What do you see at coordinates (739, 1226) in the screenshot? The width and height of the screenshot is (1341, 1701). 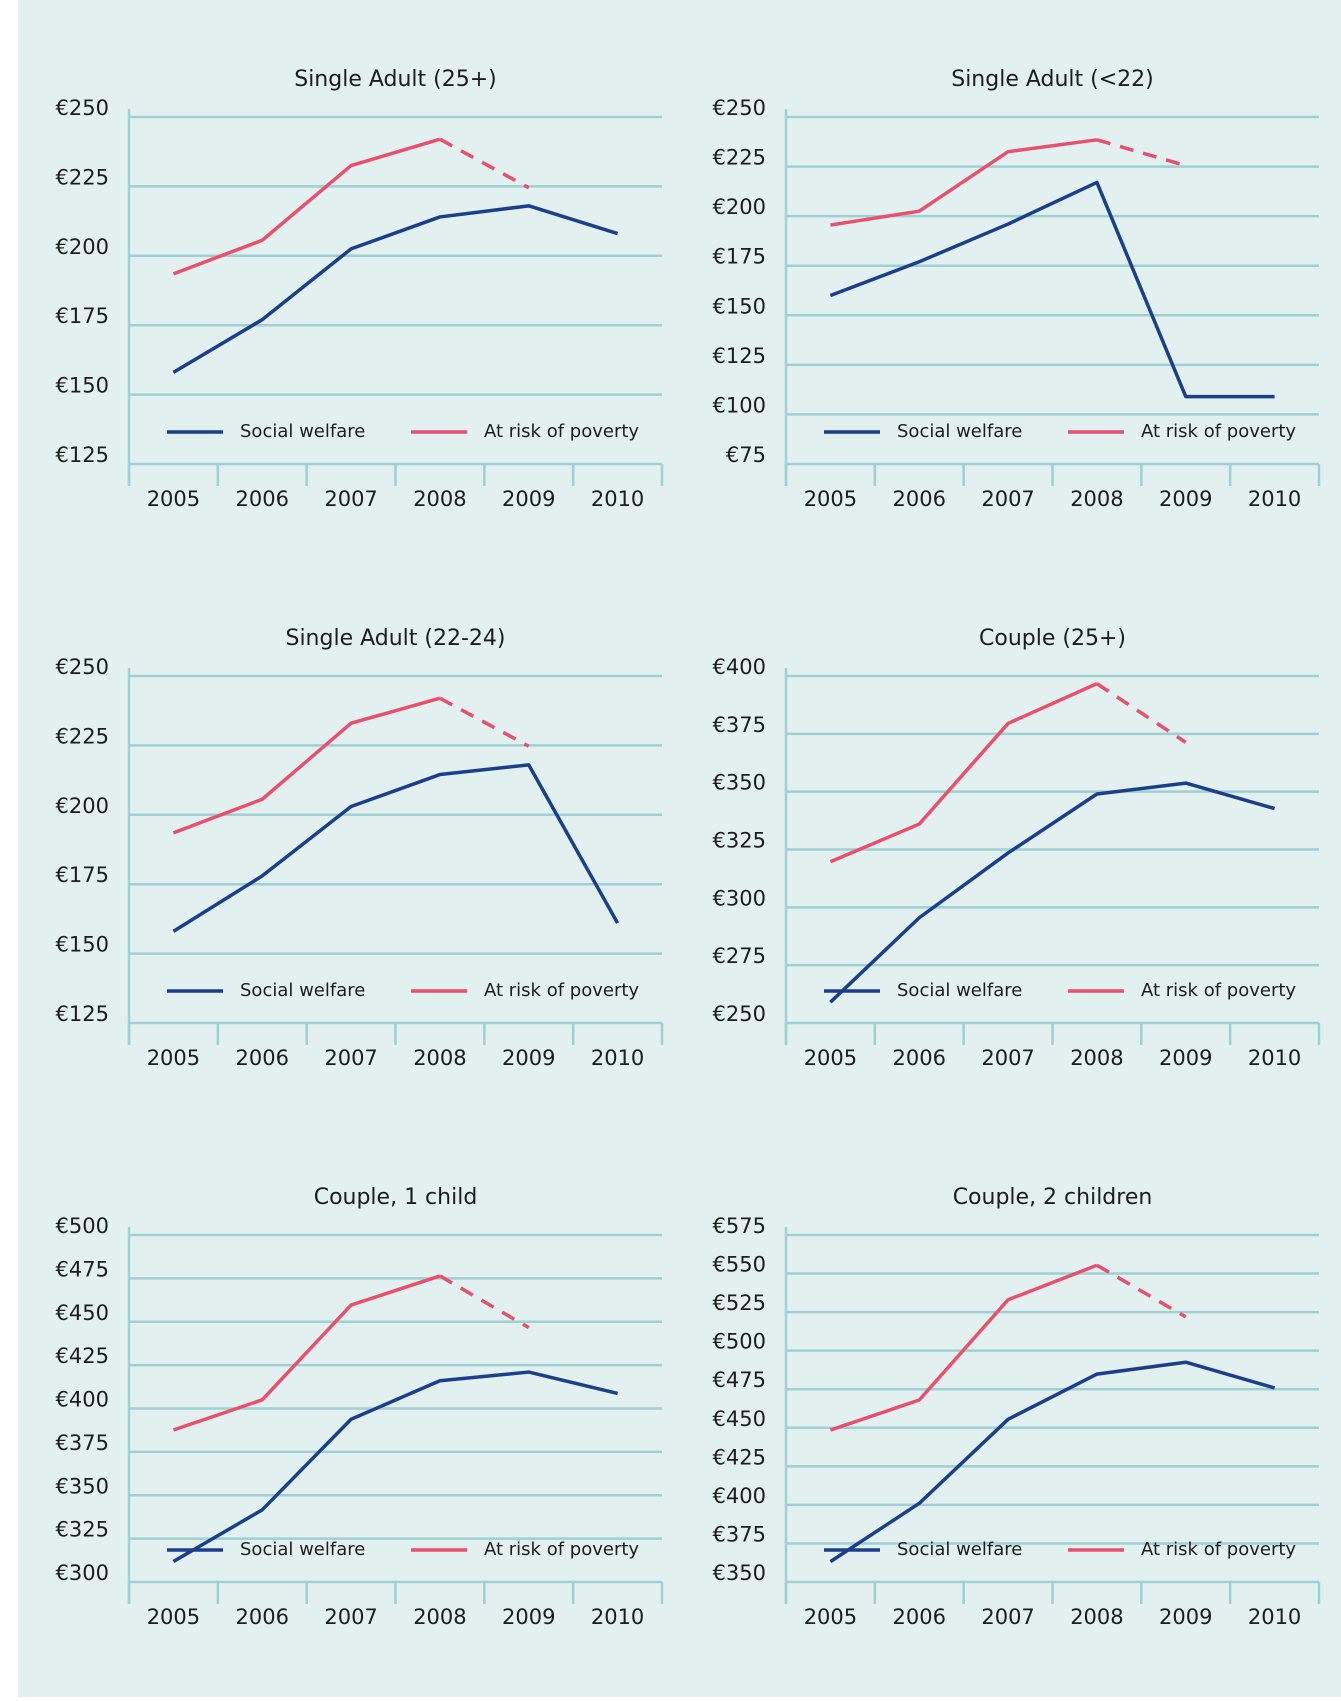 I see `y-tick-label: €575` at bounding box center [739, 1226].